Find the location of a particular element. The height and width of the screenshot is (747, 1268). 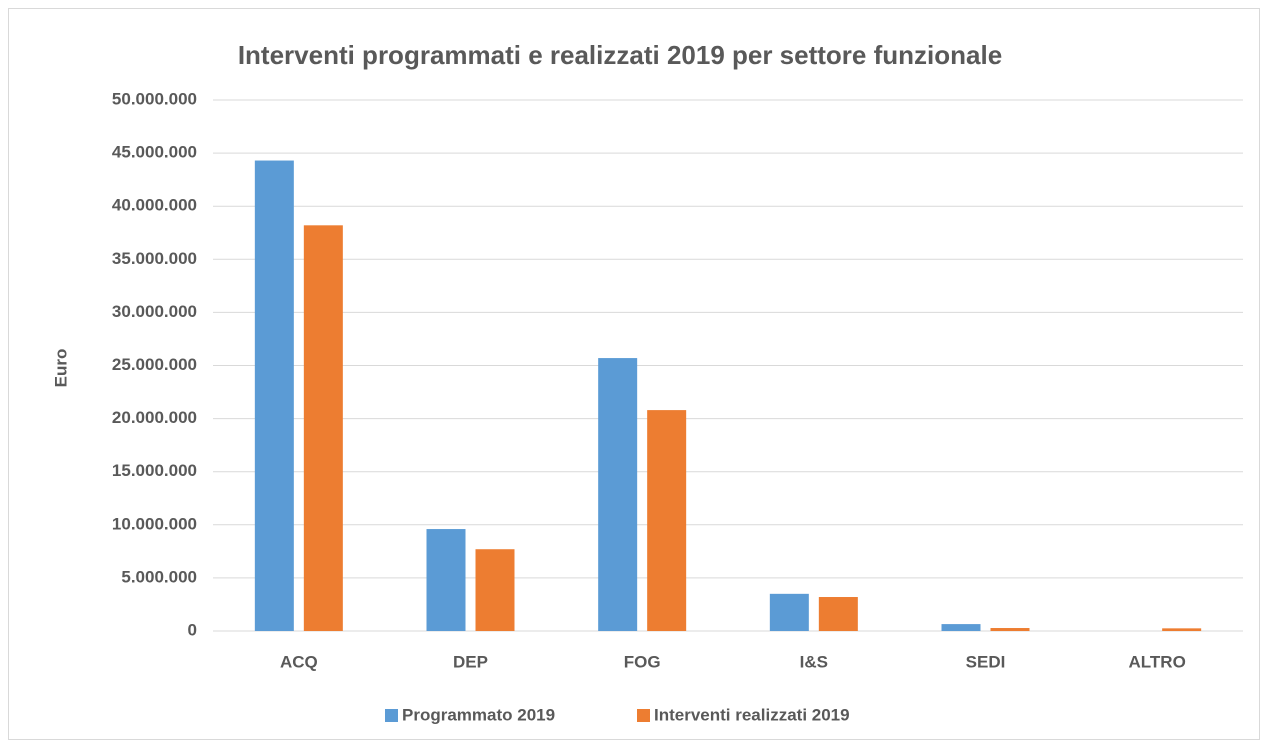

y-tick-label: 15.000.000 is located at coordinates (154, 470).